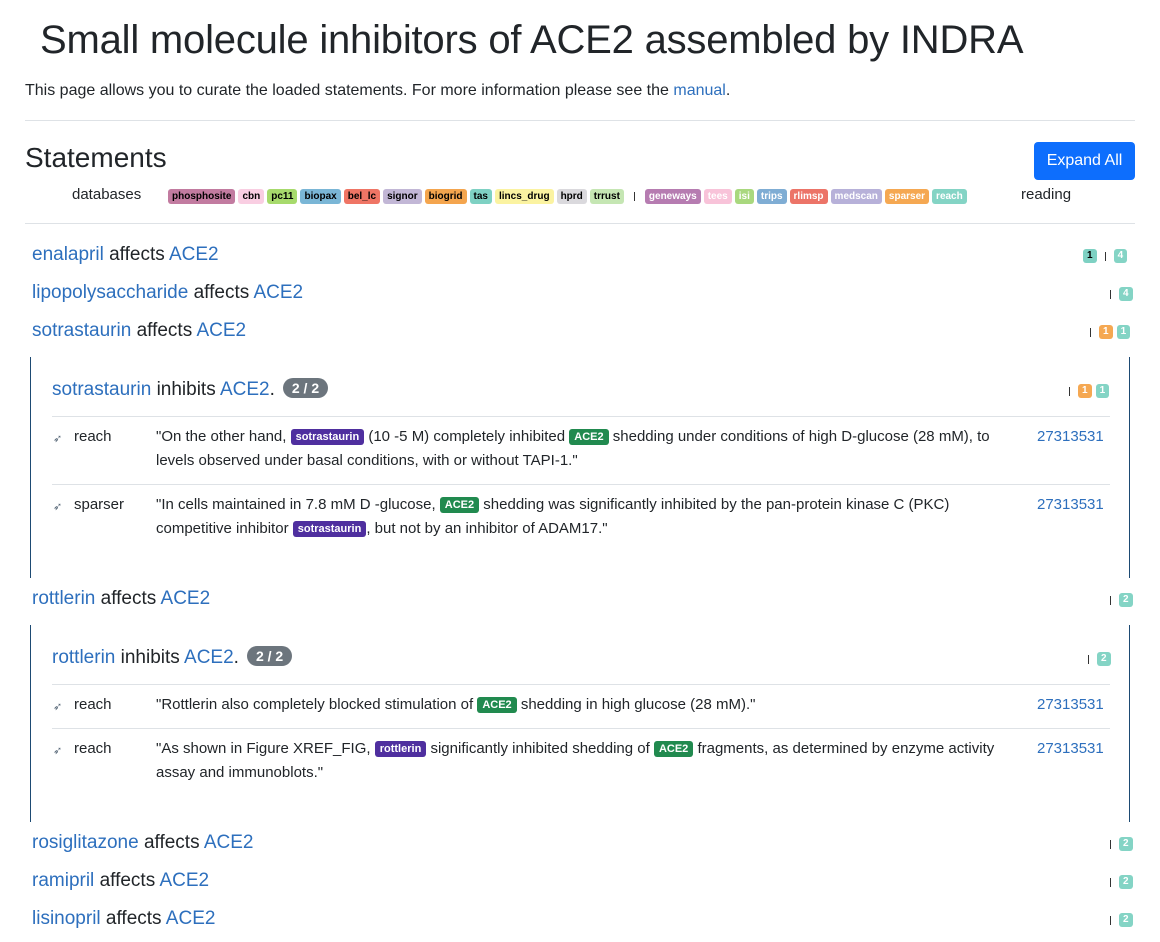  What do you see at coordinates (99, 504) in the screenshot?
I see `evidence-source: sparser` at bounding box center [99, 504].